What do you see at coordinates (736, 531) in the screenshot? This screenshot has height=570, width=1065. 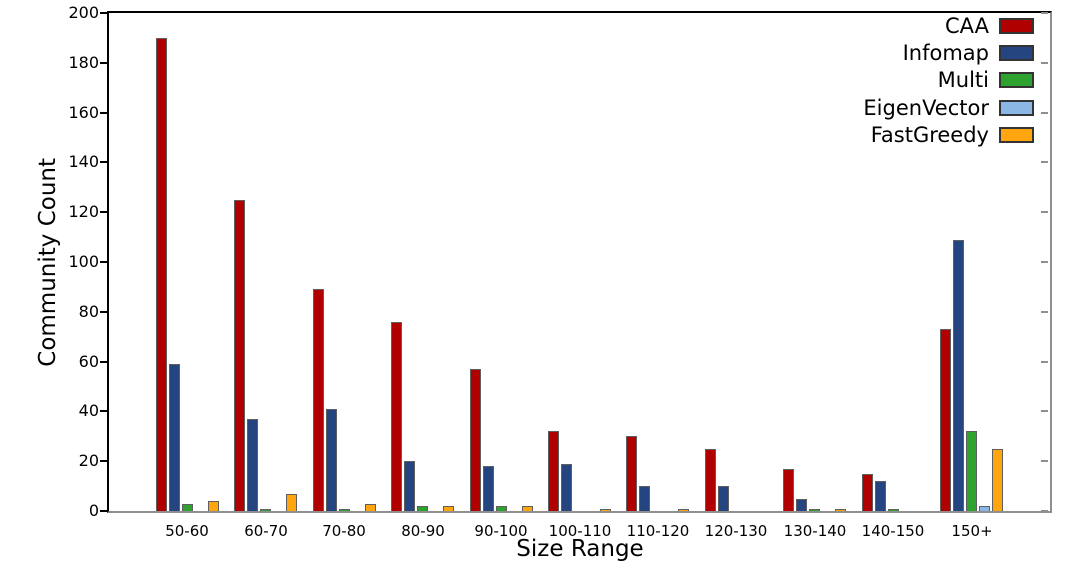 I see `x-tick-label: 120-130` at bounding box center [736, 531].